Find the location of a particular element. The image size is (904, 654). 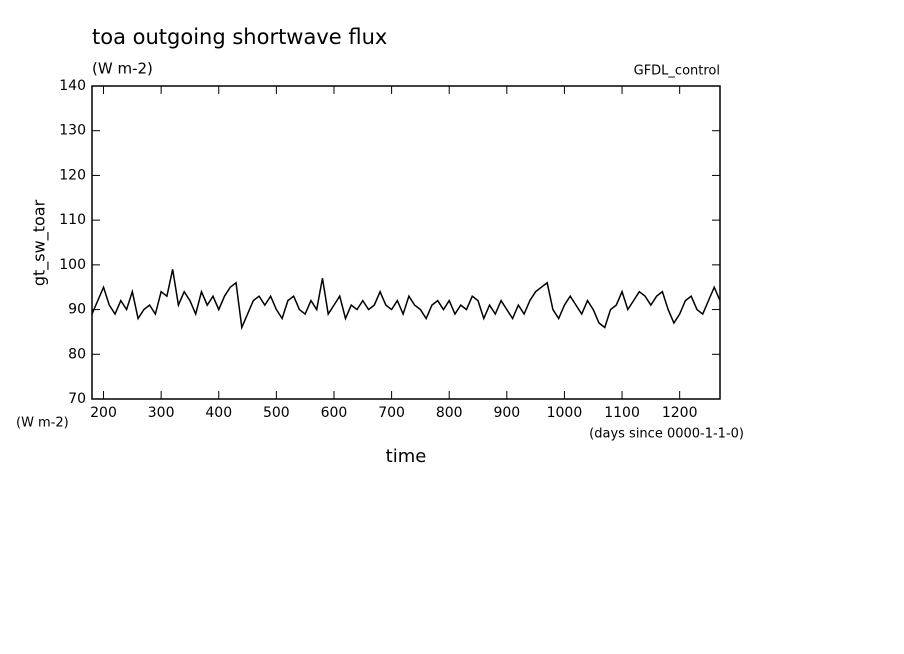

y-tick-label: 100 is located at coordinates (72, 265).